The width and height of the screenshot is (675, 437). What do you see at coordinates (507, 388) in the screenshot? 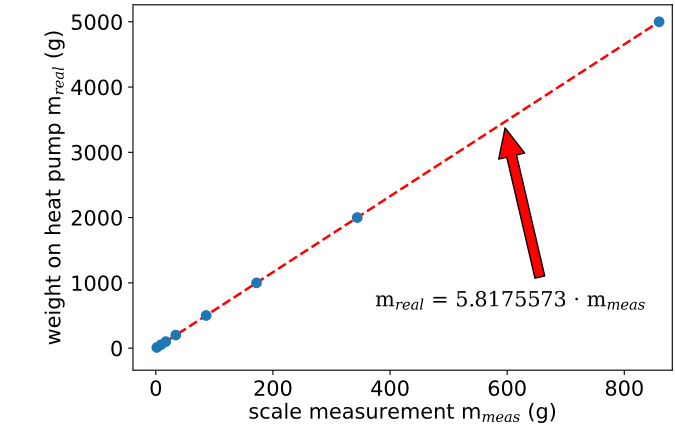
I see `x-tick-label: 600` at bounding box center [507, 388].